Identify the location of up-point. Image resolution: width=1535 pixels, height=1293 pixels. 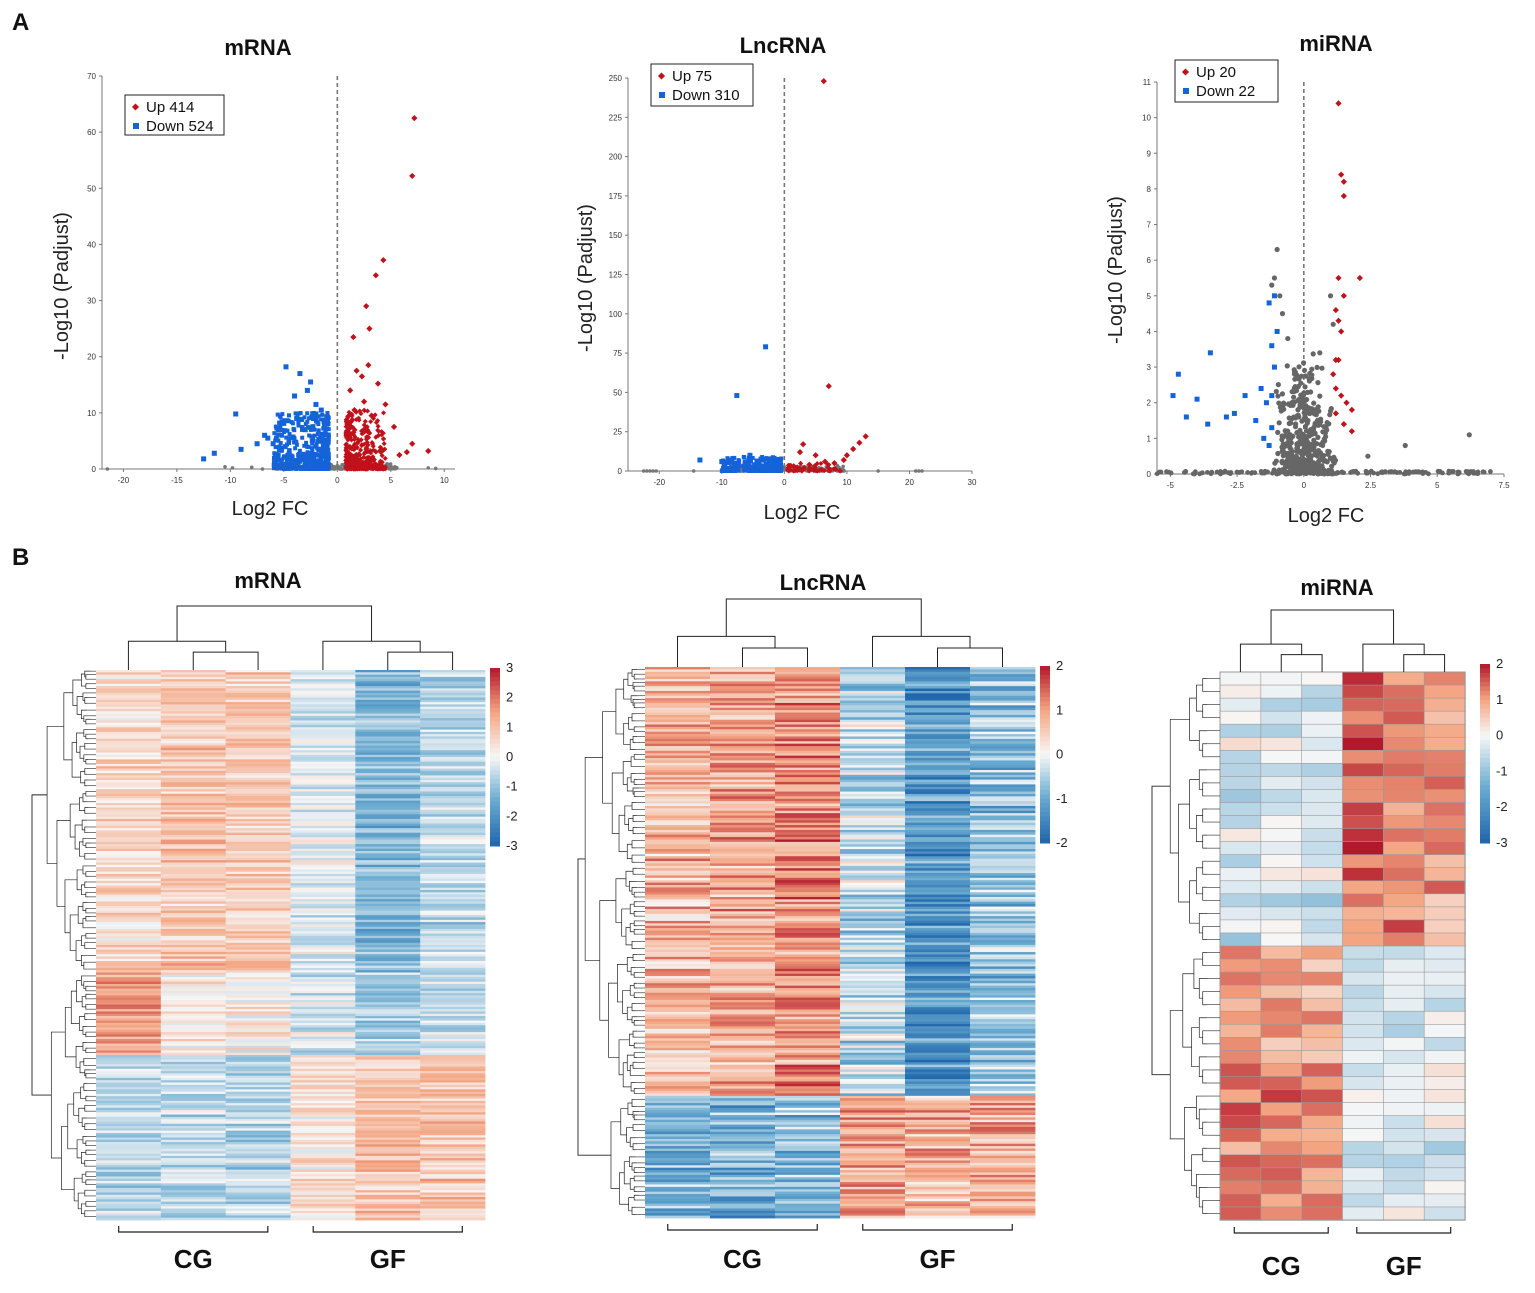
(1359, 278).